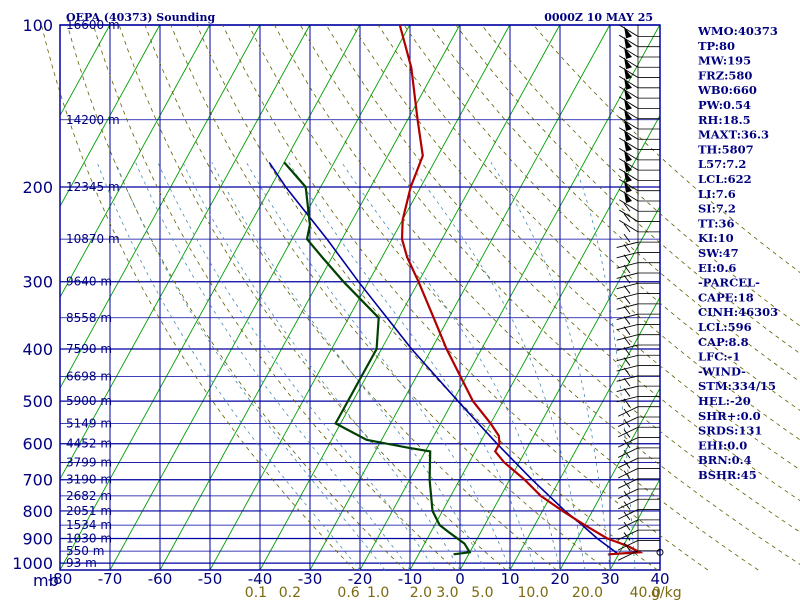  I want to click on height-label: 6698 m, so click(89, 376).